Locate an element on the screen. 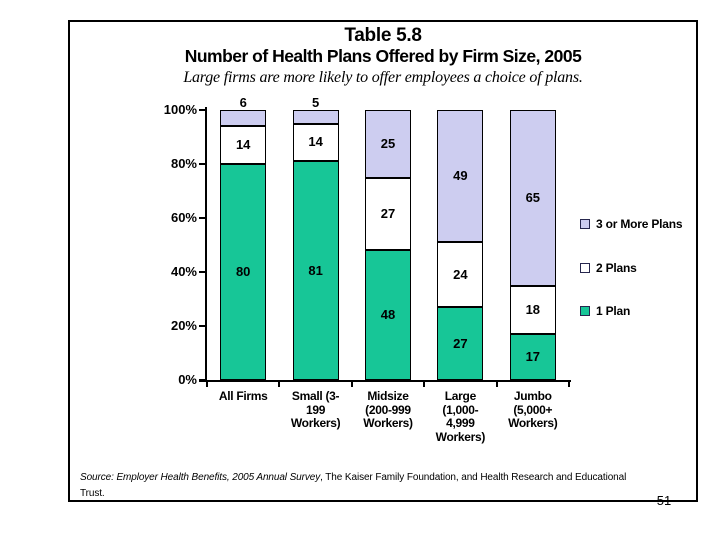 The width and height of the screenshot is (720, 540). bar-value-label: 49 is located at coordinates (460, 176).